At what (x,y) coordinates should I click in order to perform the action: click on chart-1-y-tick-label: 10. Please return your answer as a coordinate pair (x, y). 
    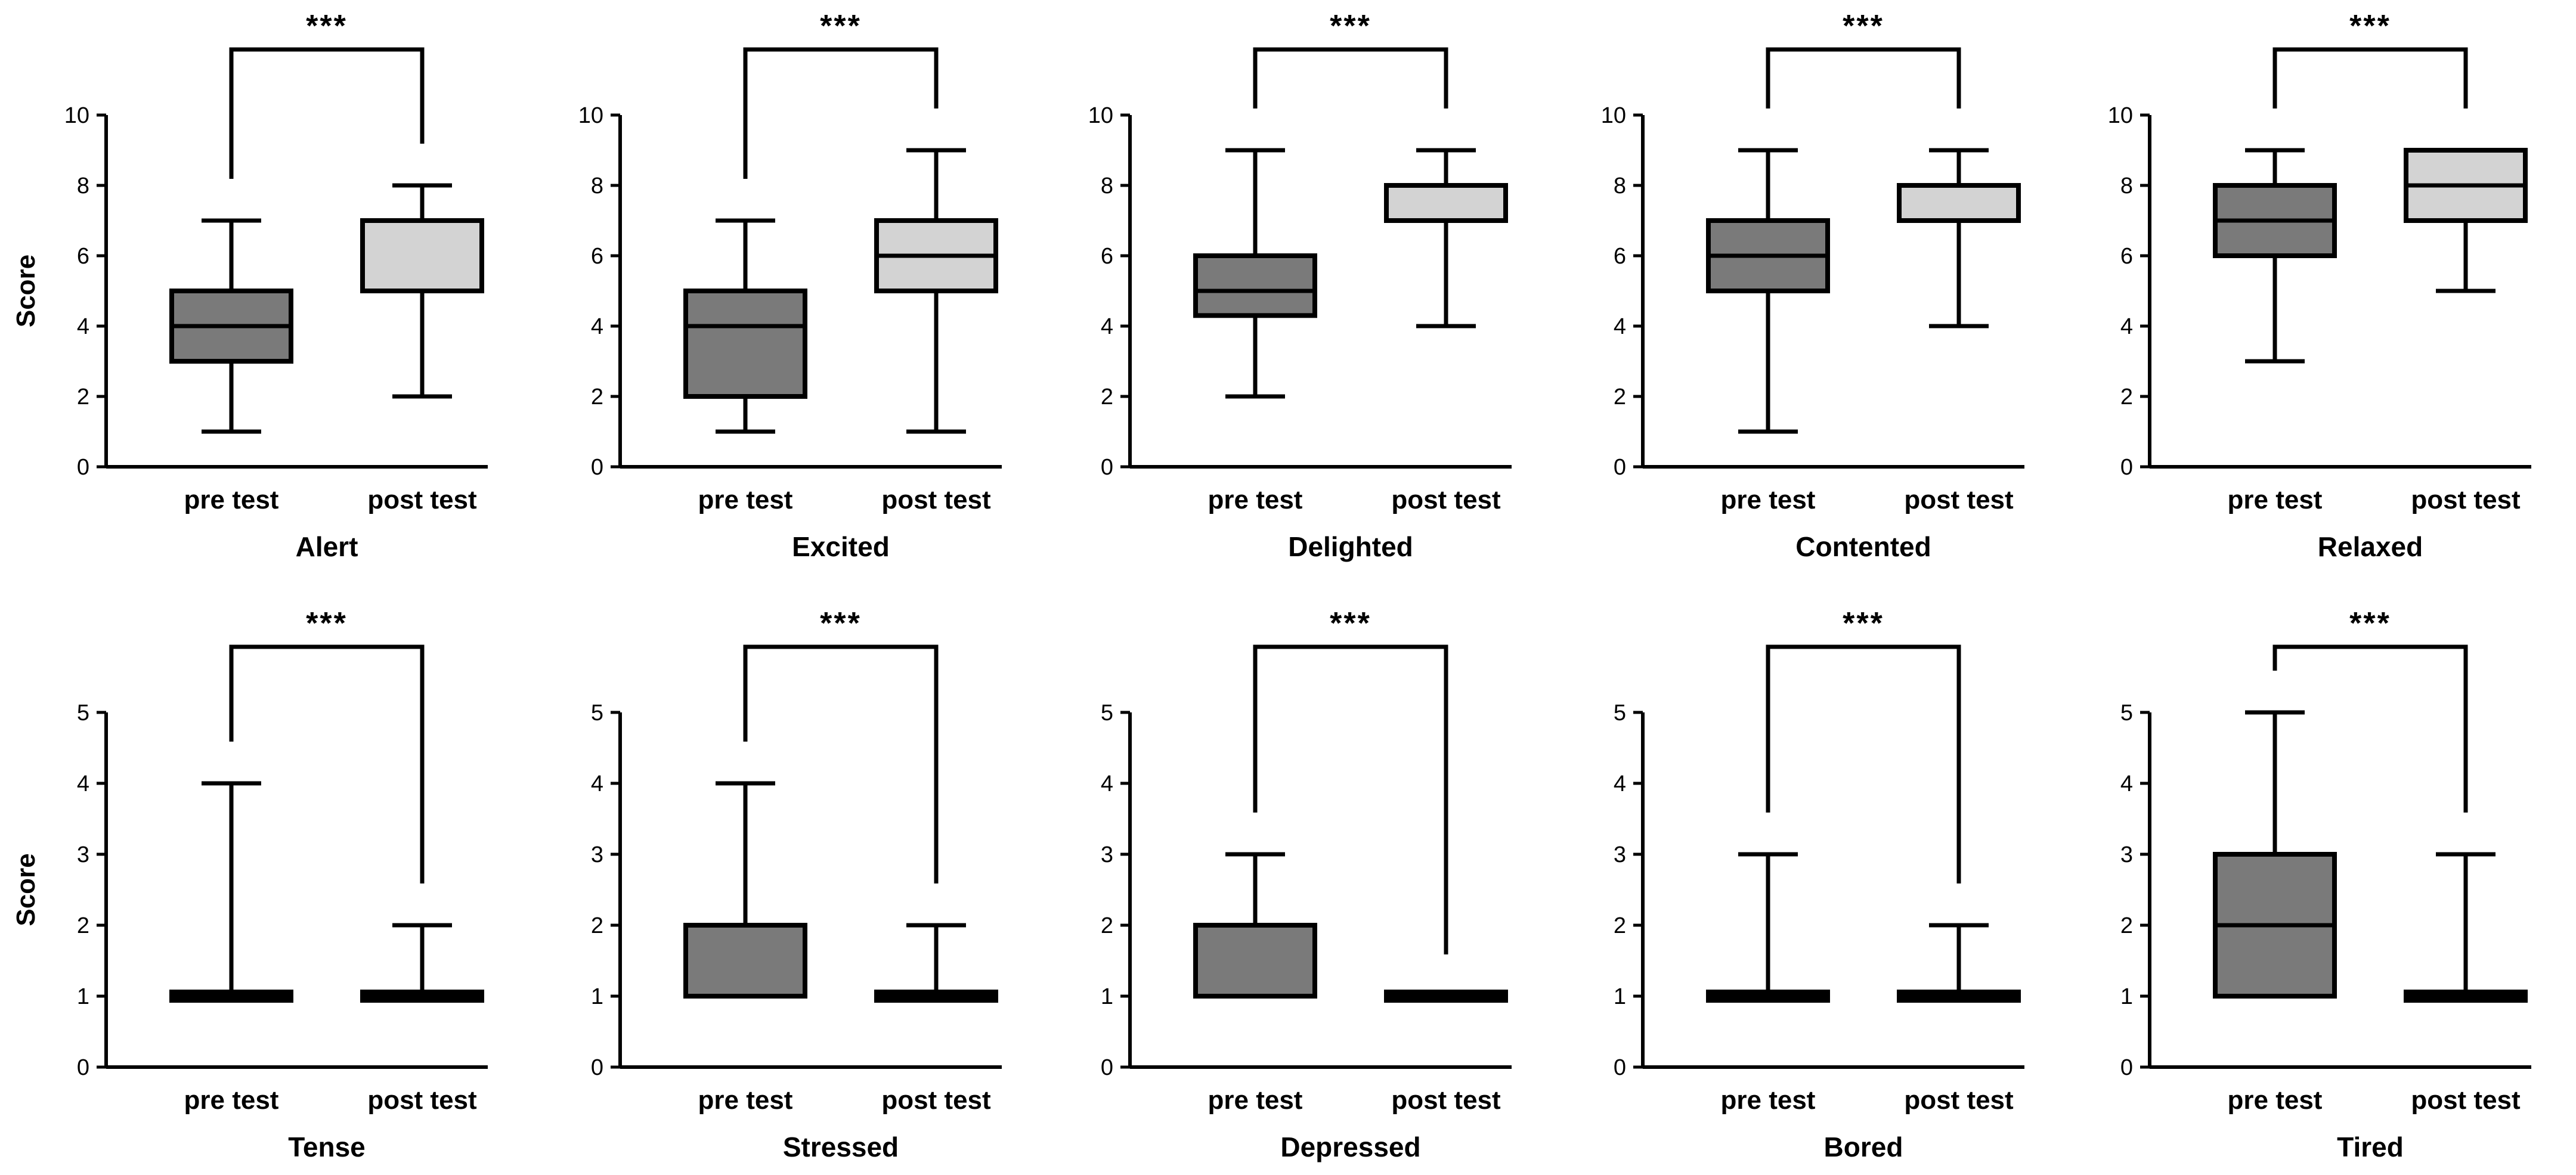
    Looking at the image, I should click on (591, 115).